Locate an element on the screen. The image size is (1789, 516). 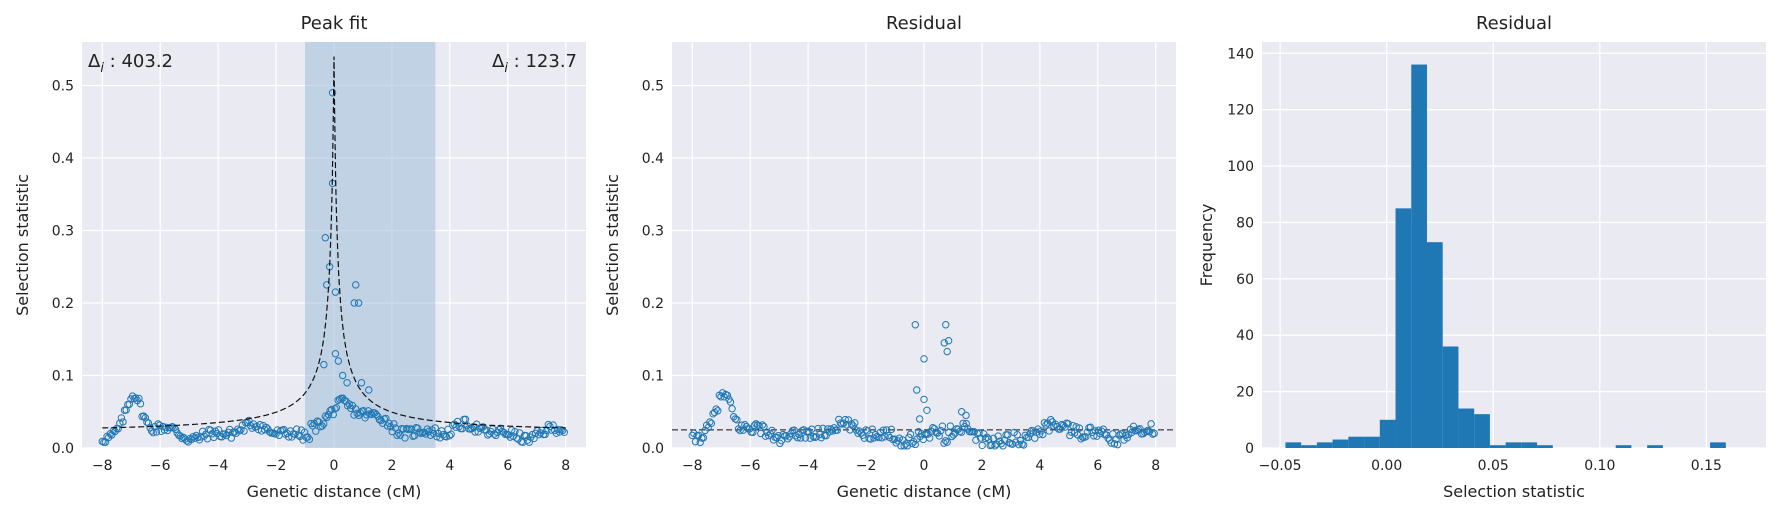
y-tick-label: 40 is located at coordinates (1245, 336).